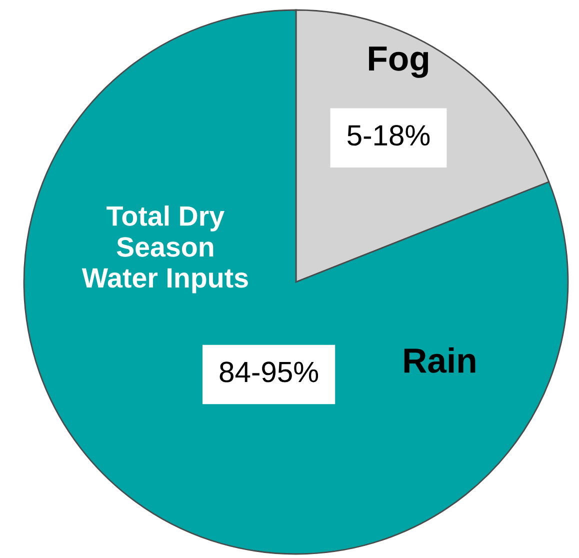 The image size is (579, 558). What do you see at coordinates (398, 62) in the screenshot?
I see `slice-label: Fog` at bounding box center [398, 62].